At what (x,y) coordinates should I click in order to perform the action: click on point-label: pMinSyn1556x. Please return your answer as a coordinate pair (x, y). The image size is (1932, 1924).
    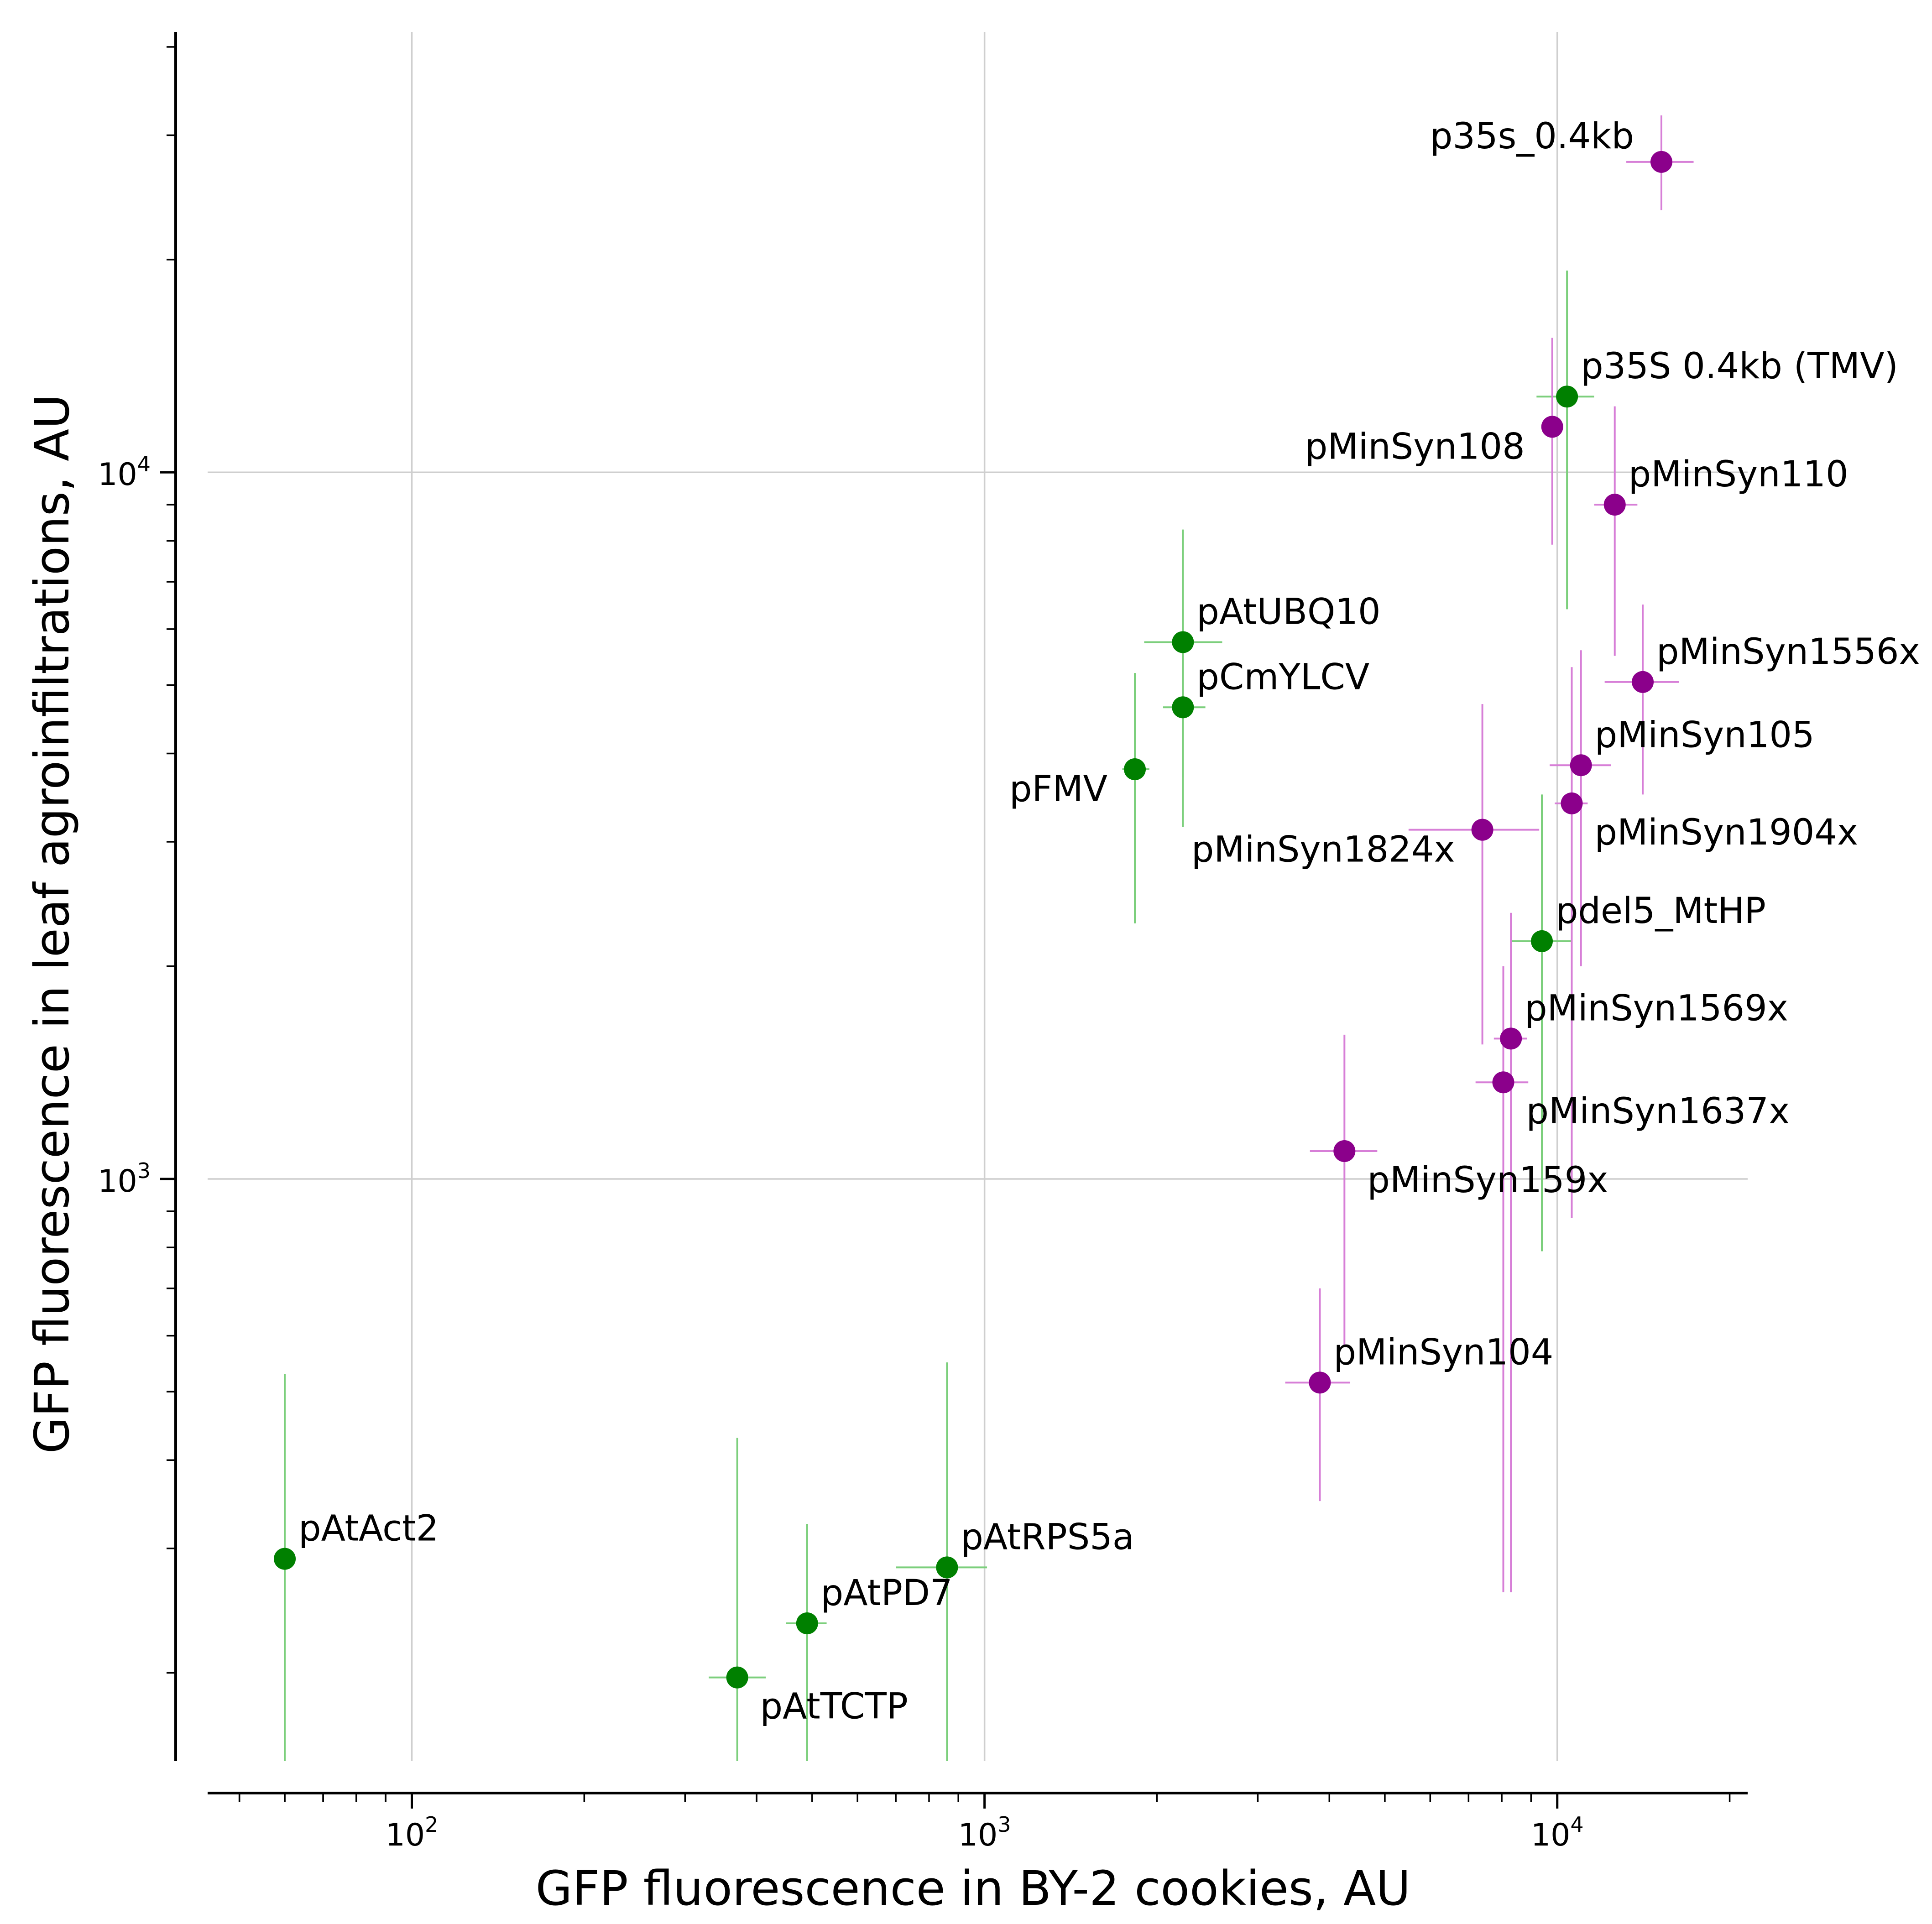
    Looking at the image, I should click on (1788, 652).